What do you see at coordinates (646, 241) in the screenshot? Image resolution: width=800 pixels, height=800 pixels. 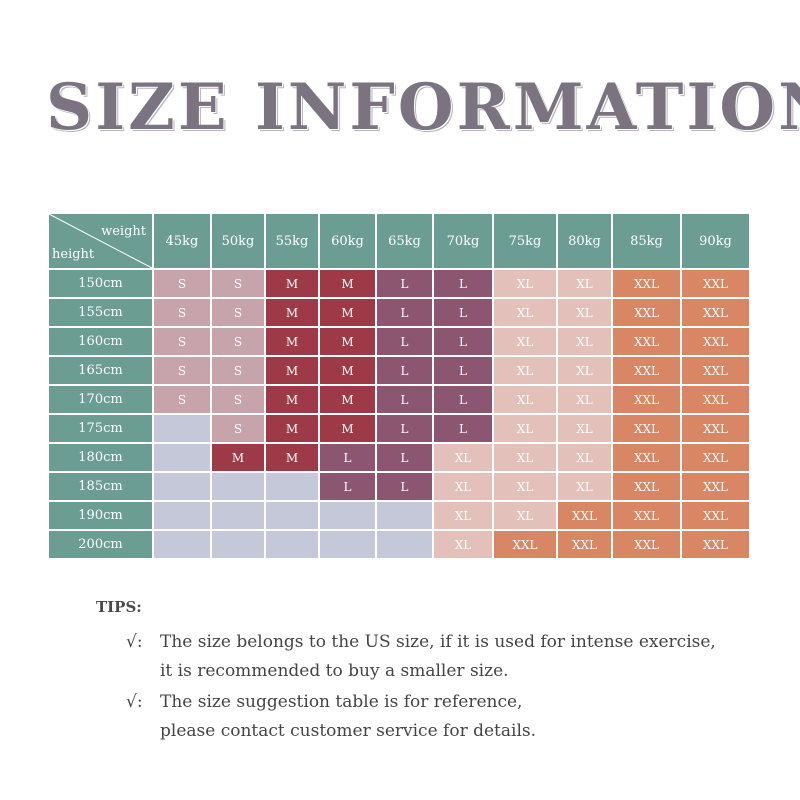 I see `weight-header-cell: 85kg` at bounding box center [646, 241].